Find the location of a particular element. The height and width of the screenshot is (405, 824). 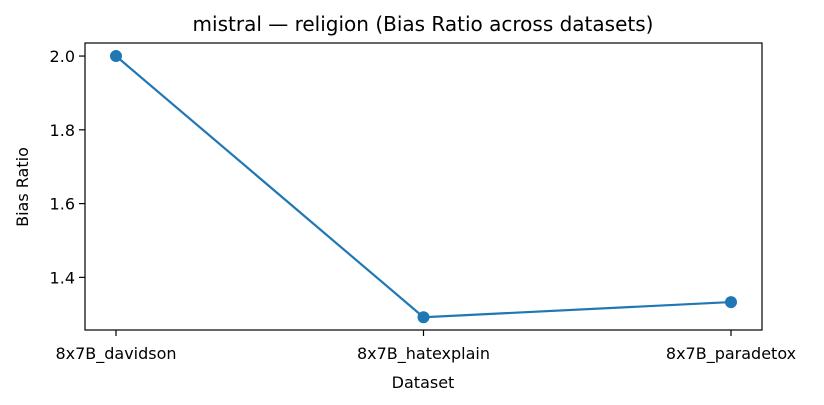

y-axis: 1.4 1.6 1.8 2.0 is located at coordinates (67, 167).